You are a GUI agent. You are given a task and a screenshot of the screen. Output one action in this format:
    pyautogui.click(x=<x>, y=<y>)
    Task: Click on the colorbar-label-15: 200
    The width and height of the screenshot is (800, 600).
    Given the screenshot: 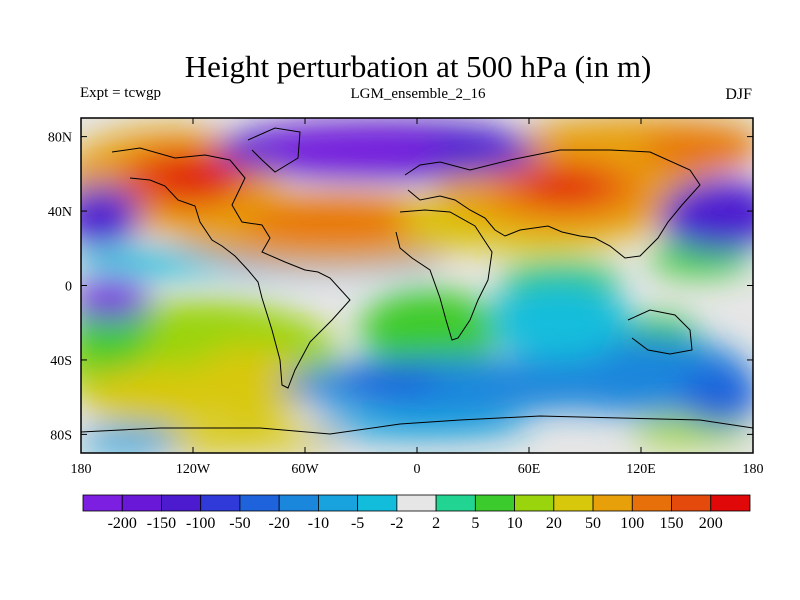 What is the action you would take?
    pyautogui.click(x=711, y=523)
    